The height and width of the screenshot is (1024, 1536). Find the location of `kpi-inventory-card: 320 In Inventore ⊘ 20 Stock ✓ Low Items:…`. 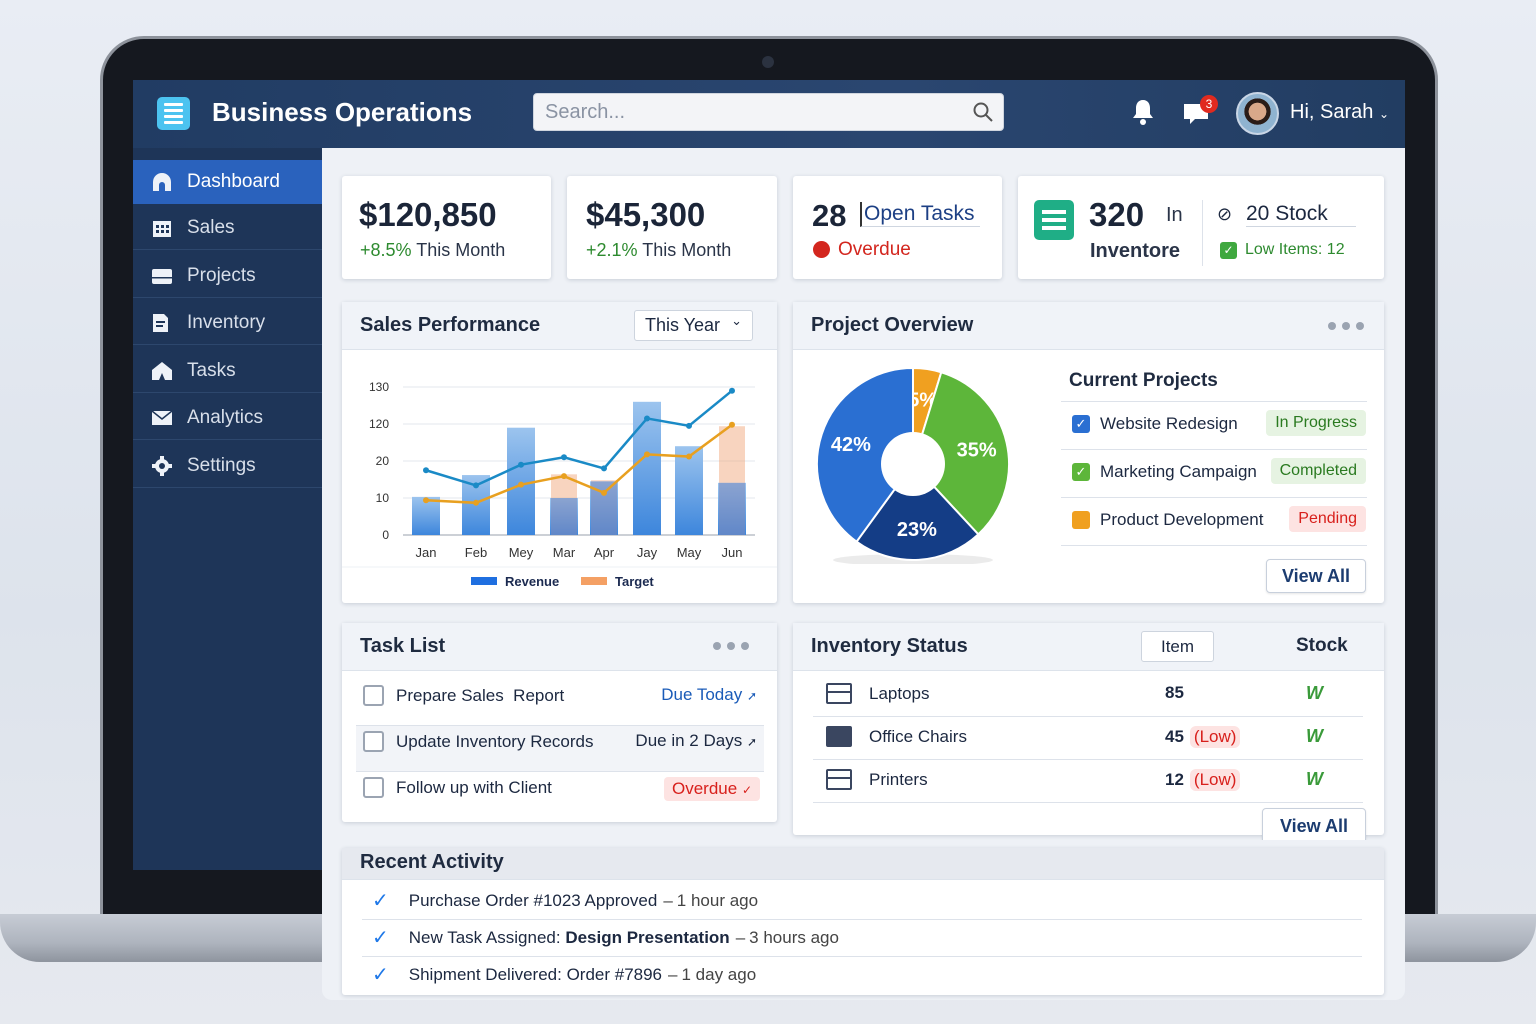

kpi-inventory-card: 320 In Inventore ⊘ 20 Stock ✓ Low Items:… is located at coordinates (1201, 227).